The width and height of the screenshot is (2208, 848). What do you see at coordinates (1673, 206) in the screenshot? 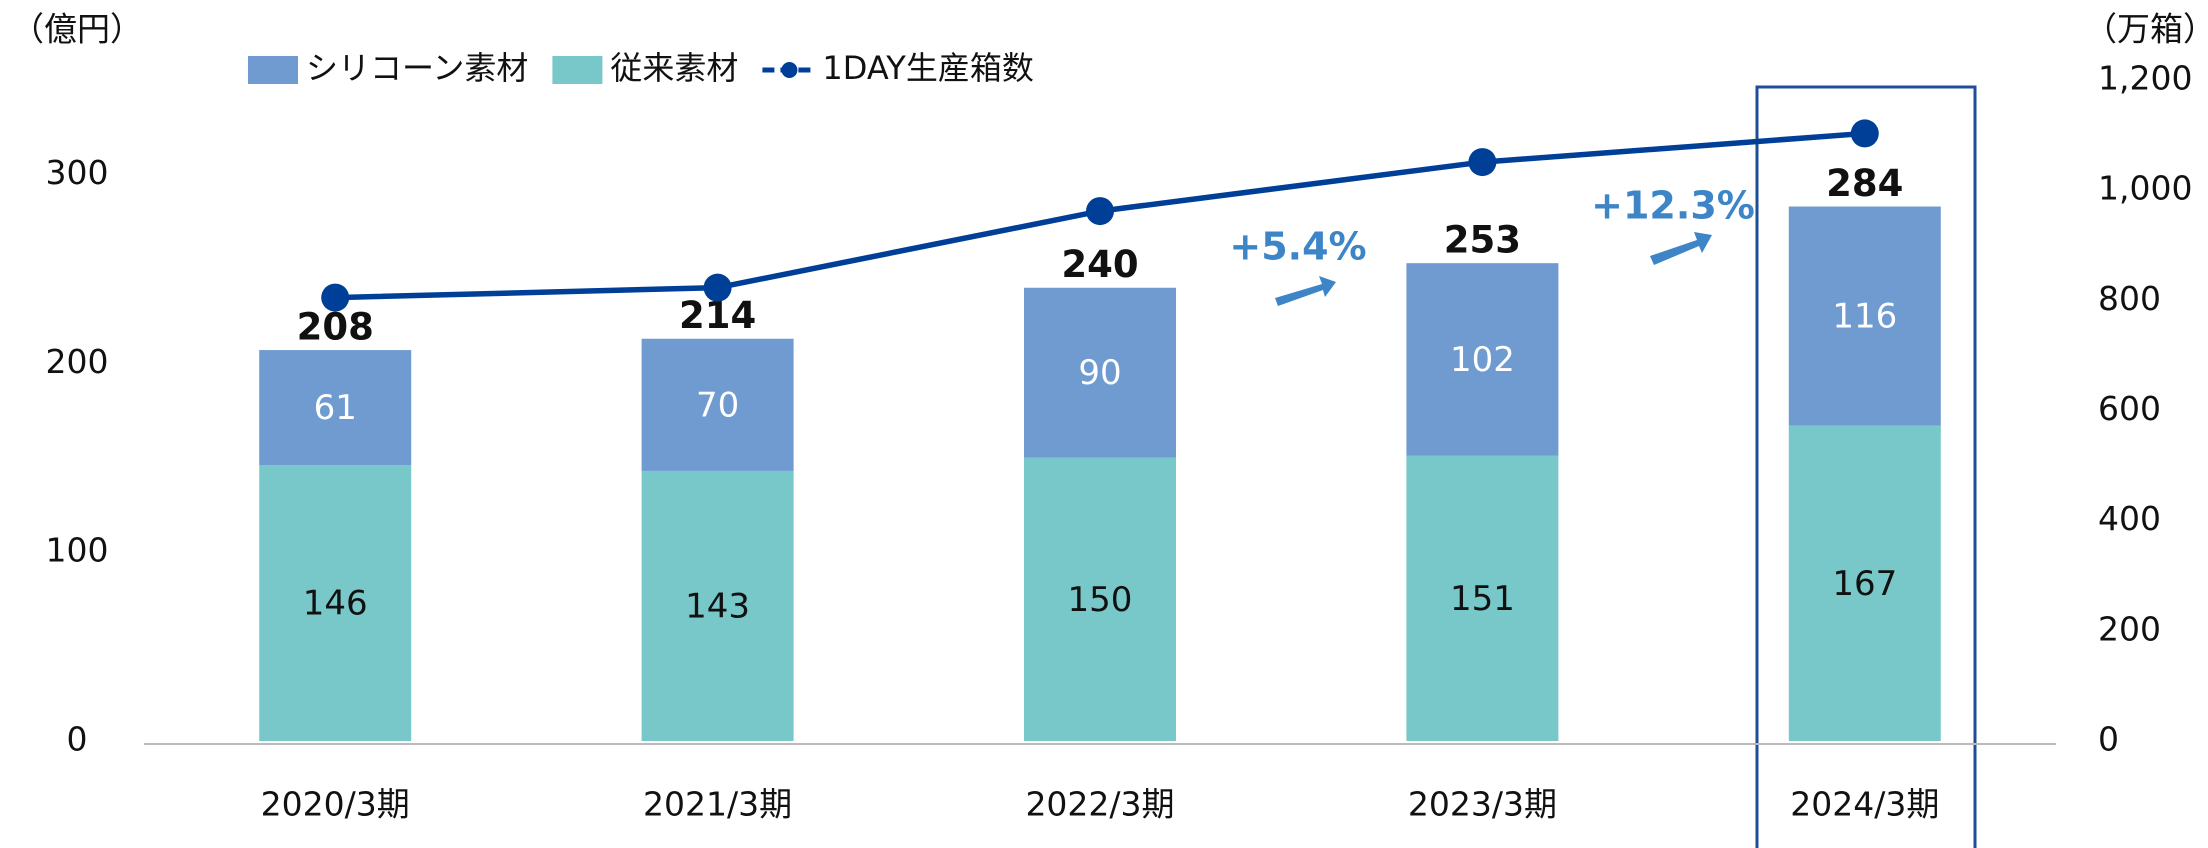
I see `growth-annotation: +12.3%` at bounding box center [1673, 206].